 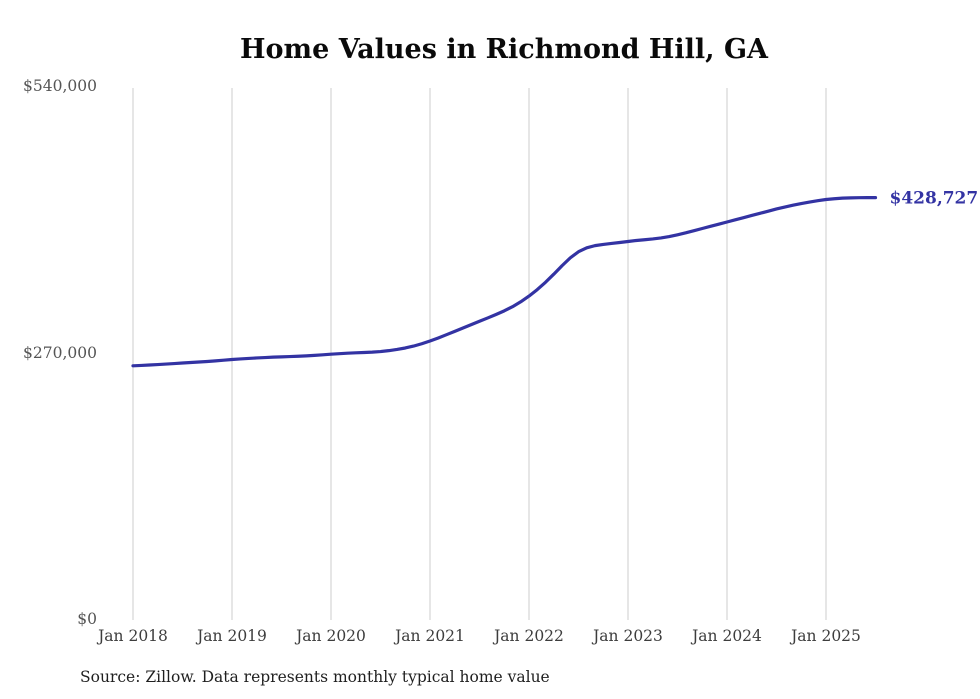 What do you see at coordinates (87, 619) in the screenshot?
I see `y-tick-label-zero: $0` at bounding box center [87, 619].